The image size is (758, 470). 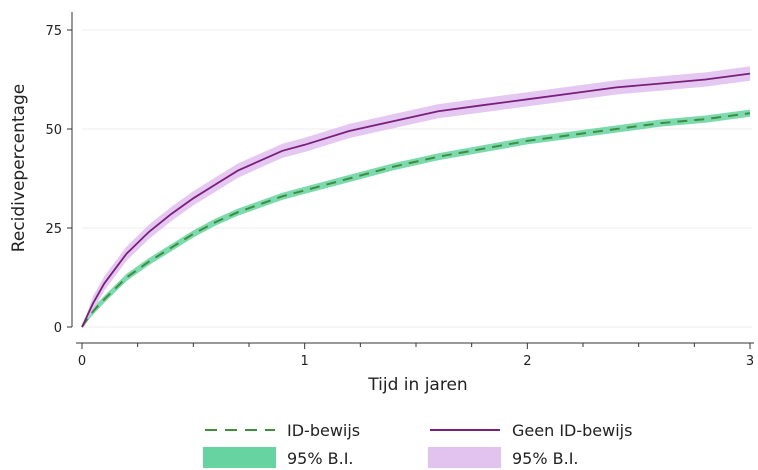 I want to click on legend-label: ID-bewijs, so click(x=323, y=430).